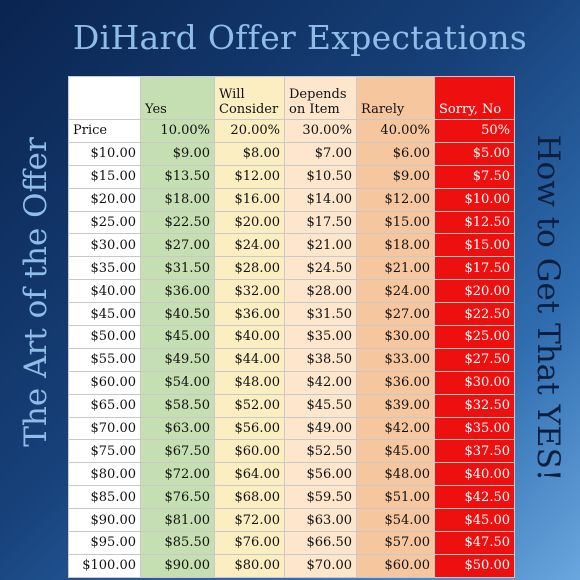 The width and height of the screenshot is (580, 580). I want to click on offer-cell: $32.50, so click(474, 405).